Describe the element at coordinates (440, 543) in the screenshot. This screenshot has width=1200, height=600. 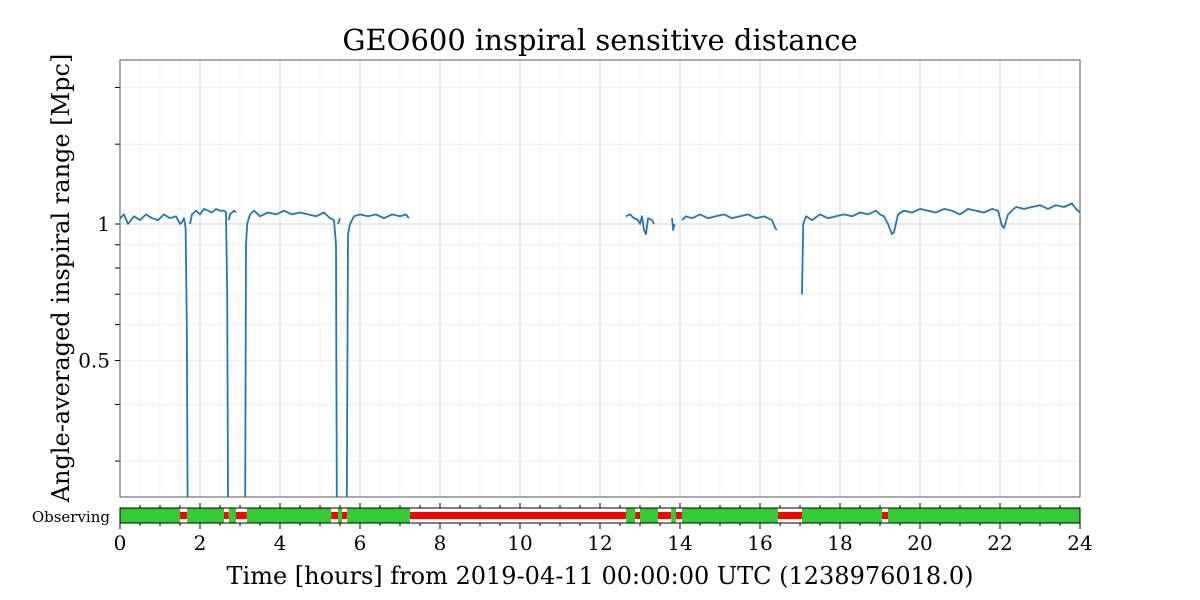
I see `x-tick-label: 8` at that location.